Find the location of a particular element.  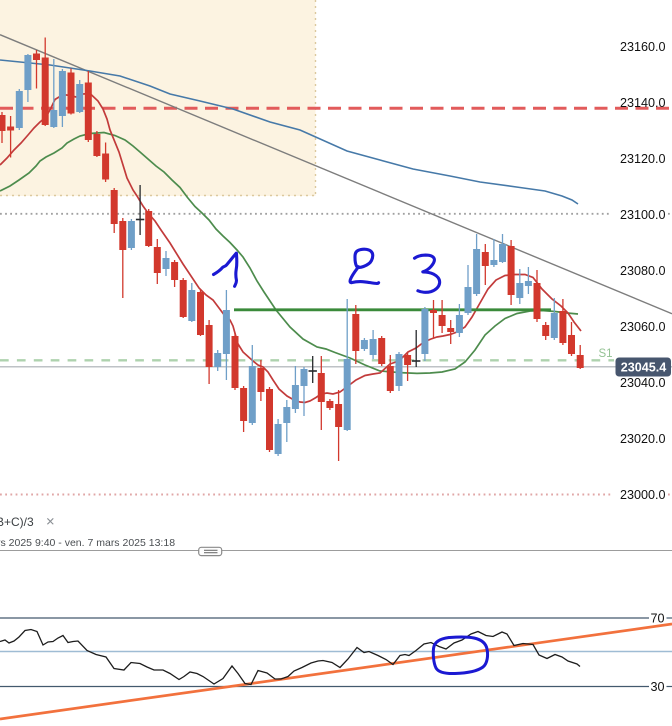

svg-text: 23120.0 is located at coordinates (643, 159).